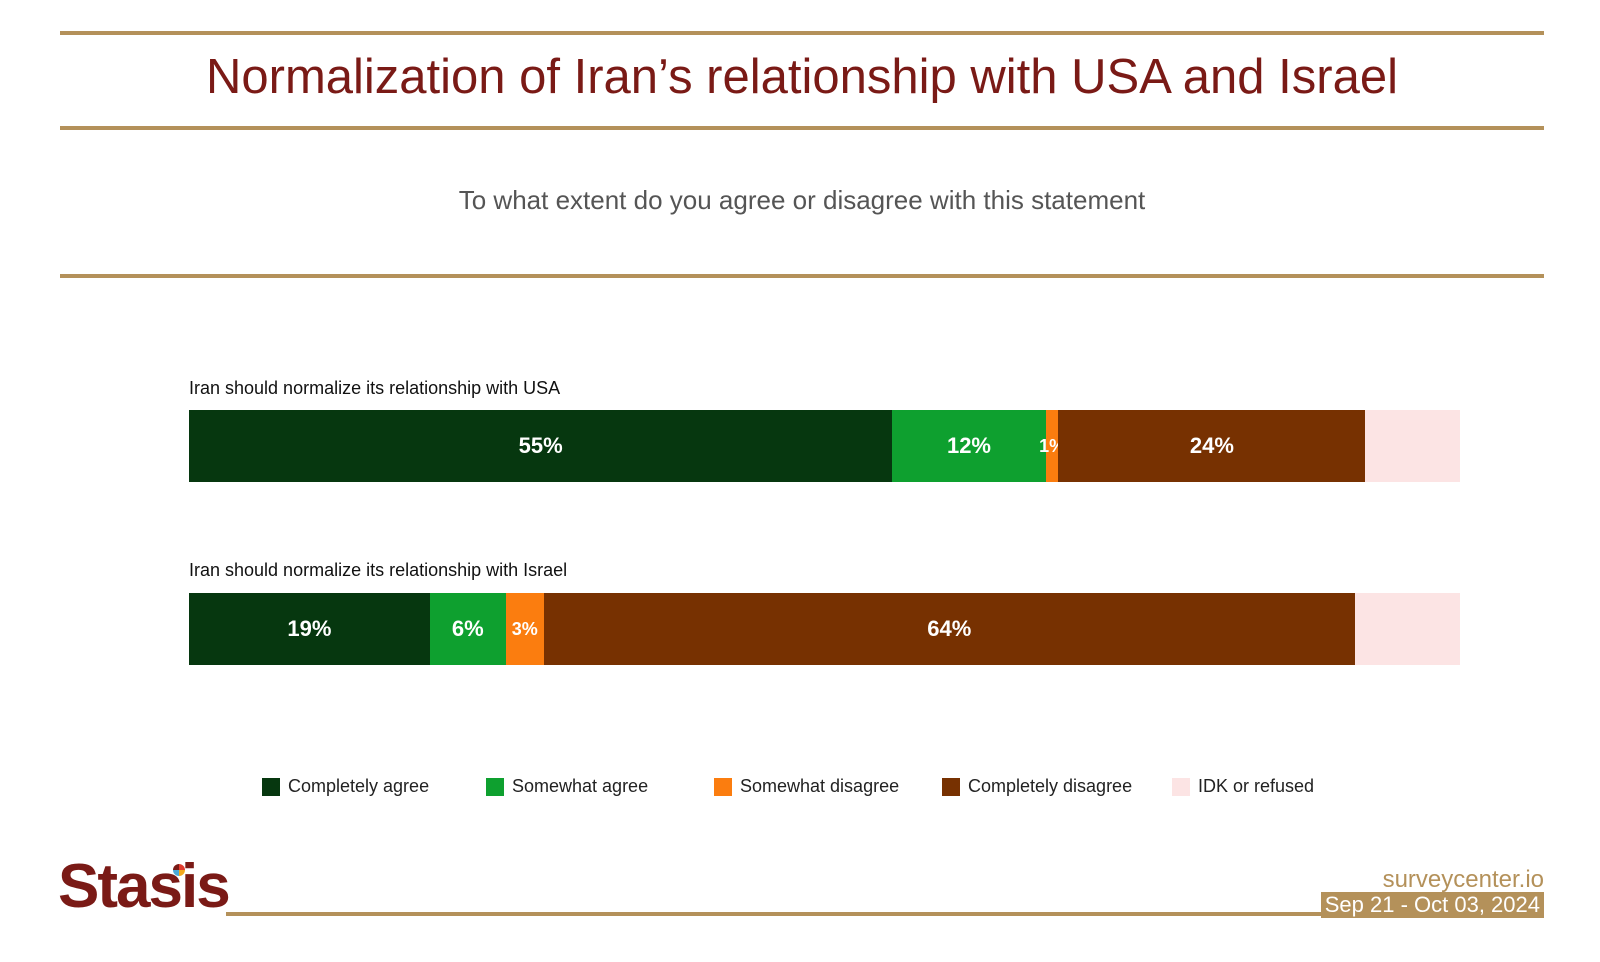 This screenshot has width=1600, height=962. I want to click on legend-label: Completely agree, so click(359, 786).